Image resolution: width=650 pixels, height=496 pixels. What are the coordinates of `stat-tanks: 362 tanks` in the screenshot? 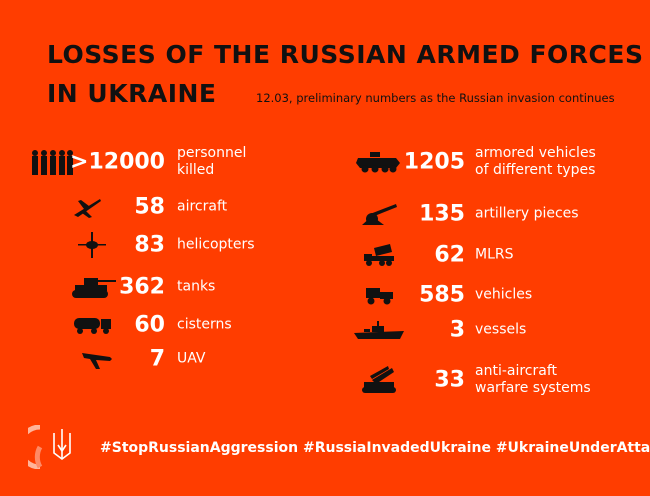 It's located at (122, 287).